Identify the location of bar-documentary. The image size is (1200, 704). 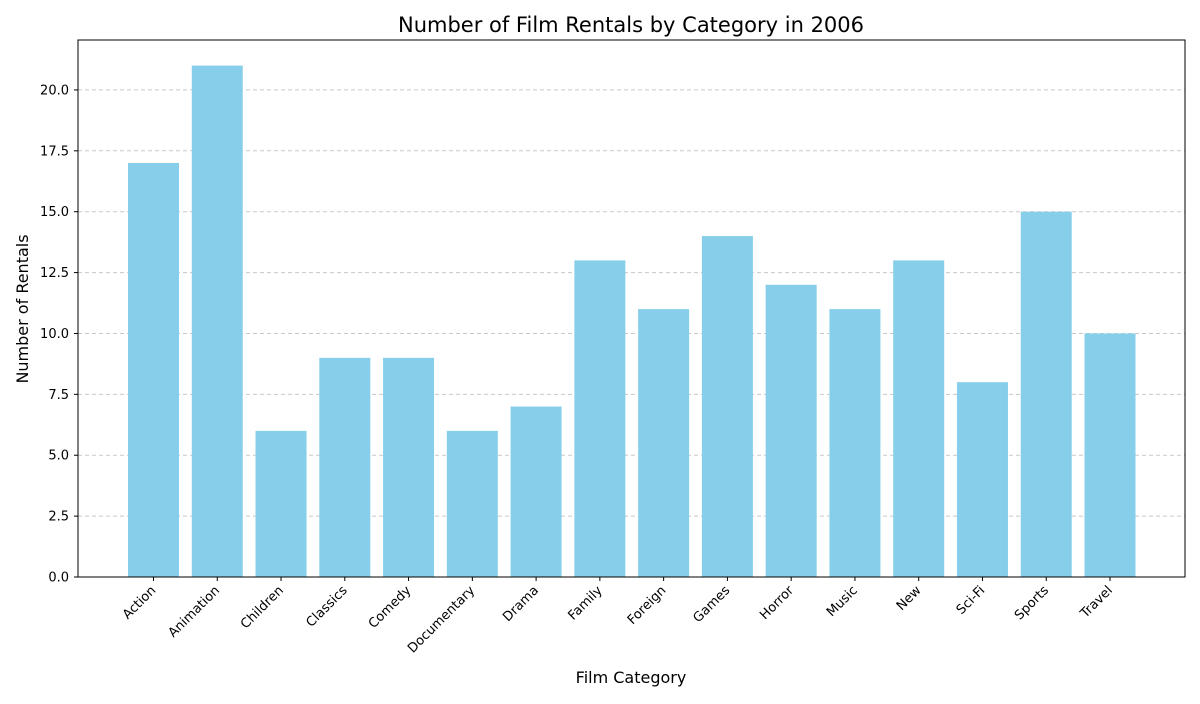
(472, 503).